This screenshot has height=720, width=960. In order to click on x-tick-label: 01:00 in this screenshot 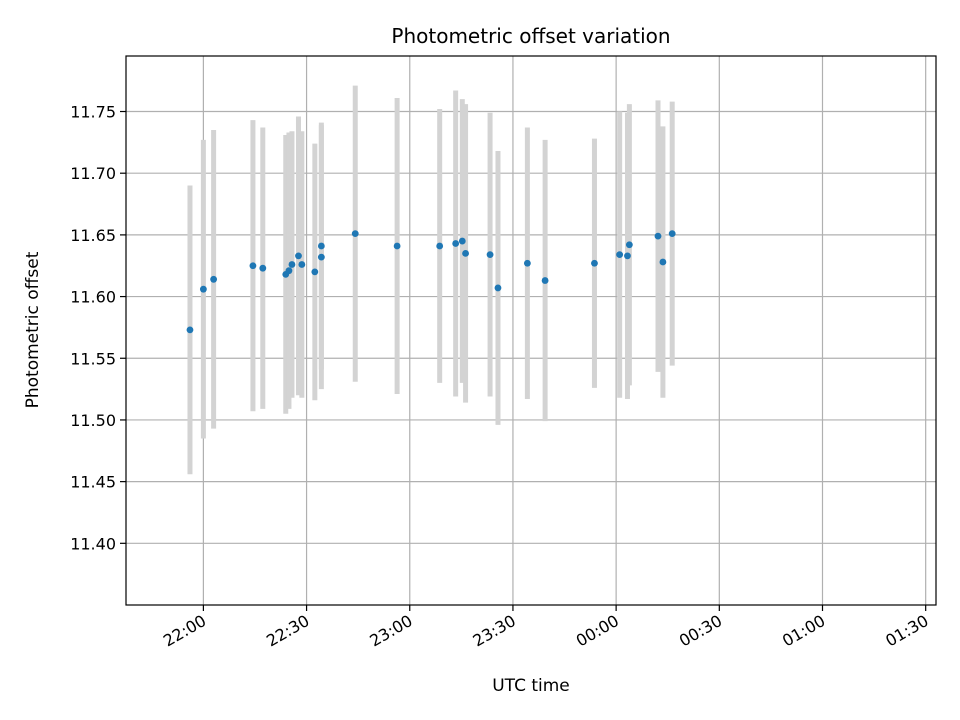, I will do `click(803, 631)`.